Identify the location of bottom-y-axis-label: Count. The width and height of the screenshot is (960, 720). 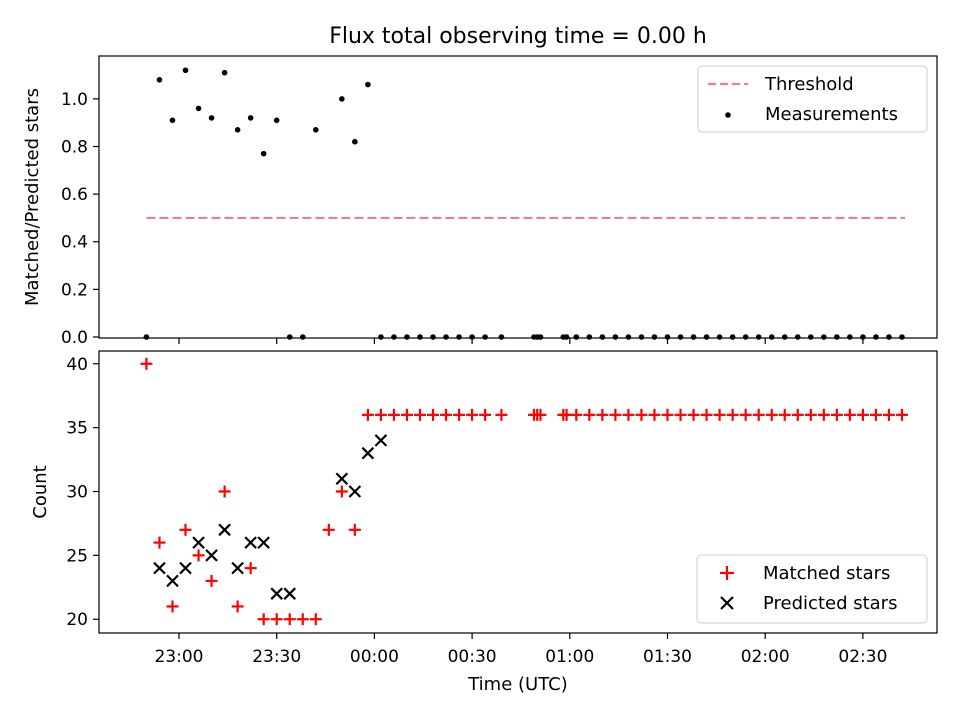
(40, 491).